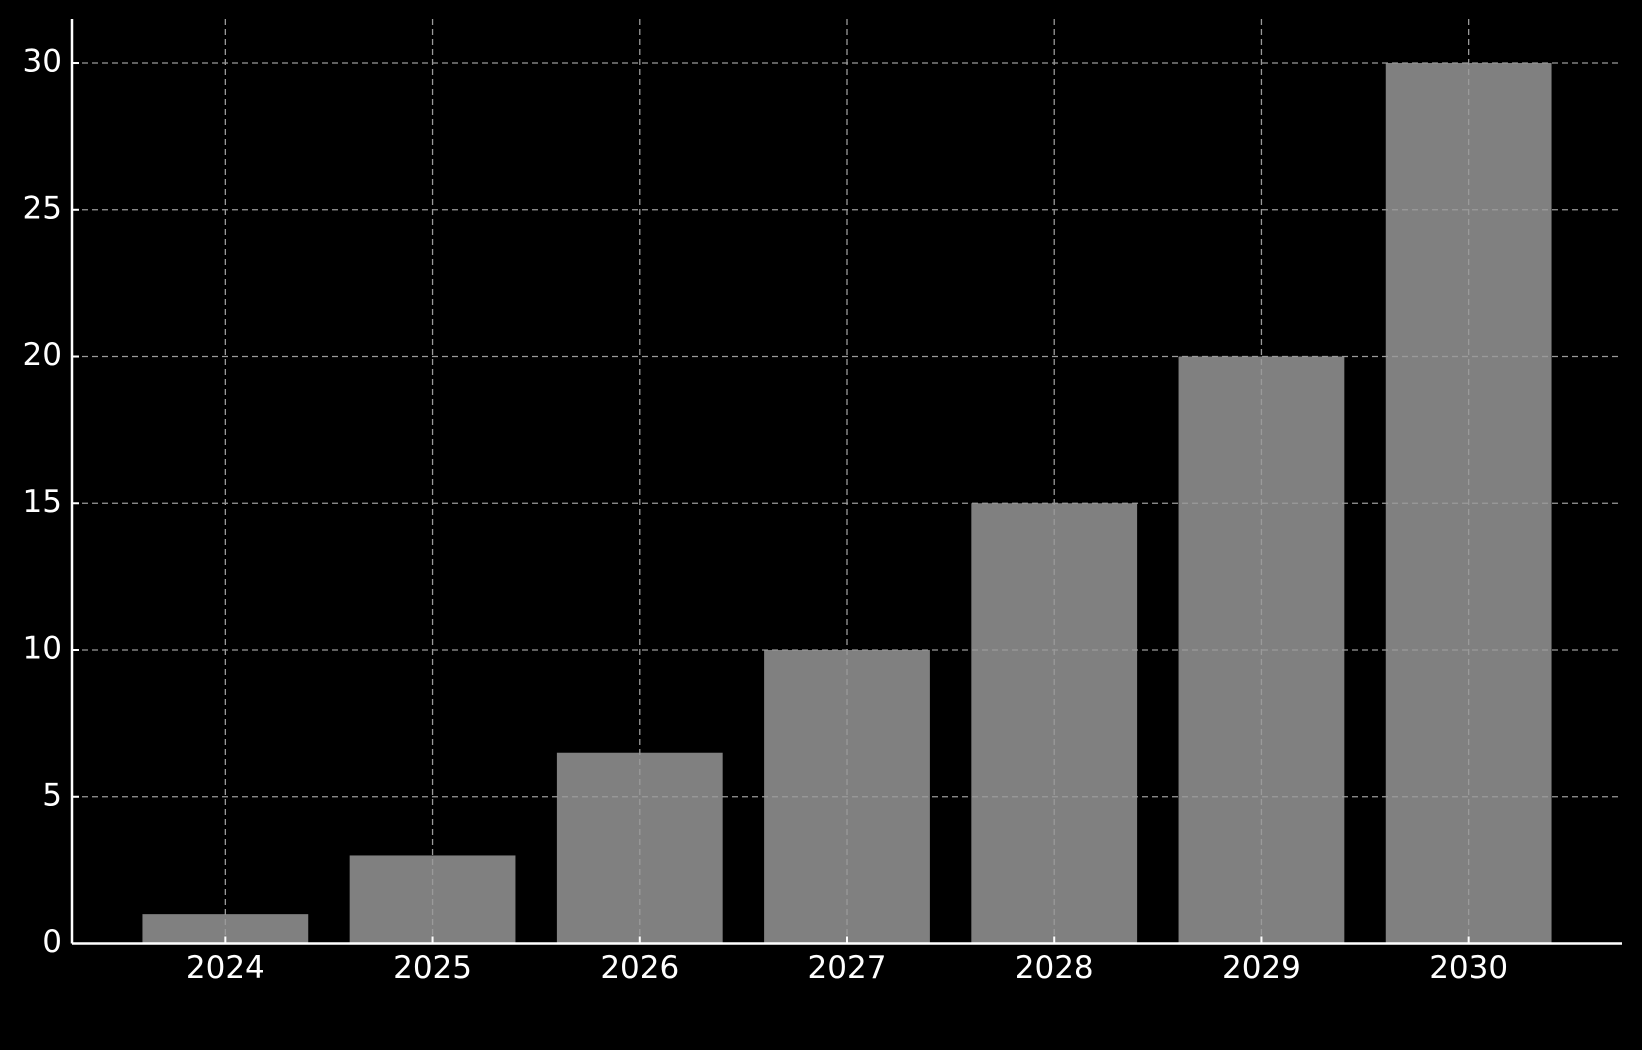  What do you see at coordinates (42, 649) in the screenshot?
I see `y-tick-label: 10` at bounding box center [42, 649].